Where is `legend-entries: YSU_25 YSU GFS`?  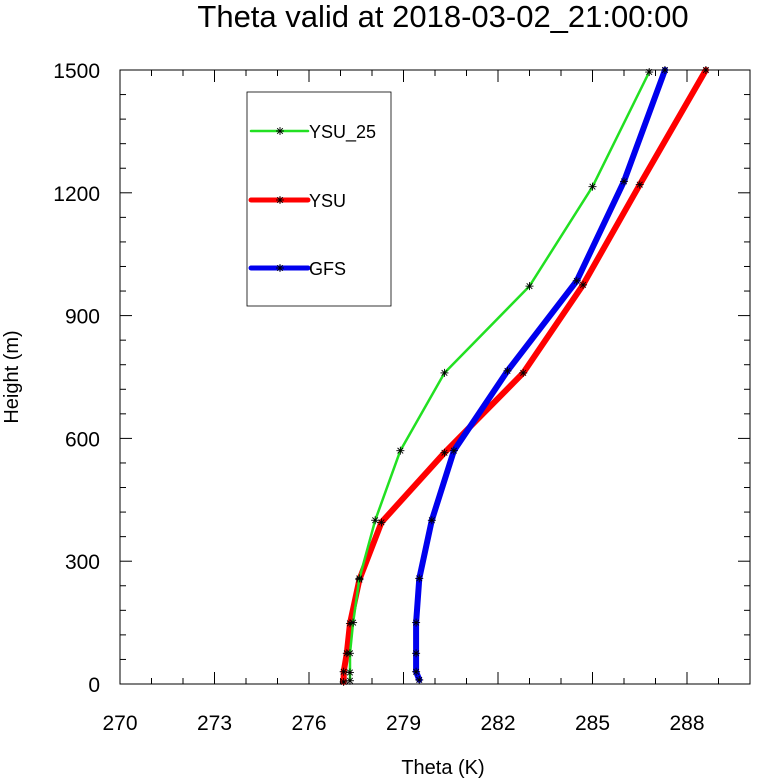
legend-entries: YSU_25 YSU GFS is located at coordinates (312, 200).